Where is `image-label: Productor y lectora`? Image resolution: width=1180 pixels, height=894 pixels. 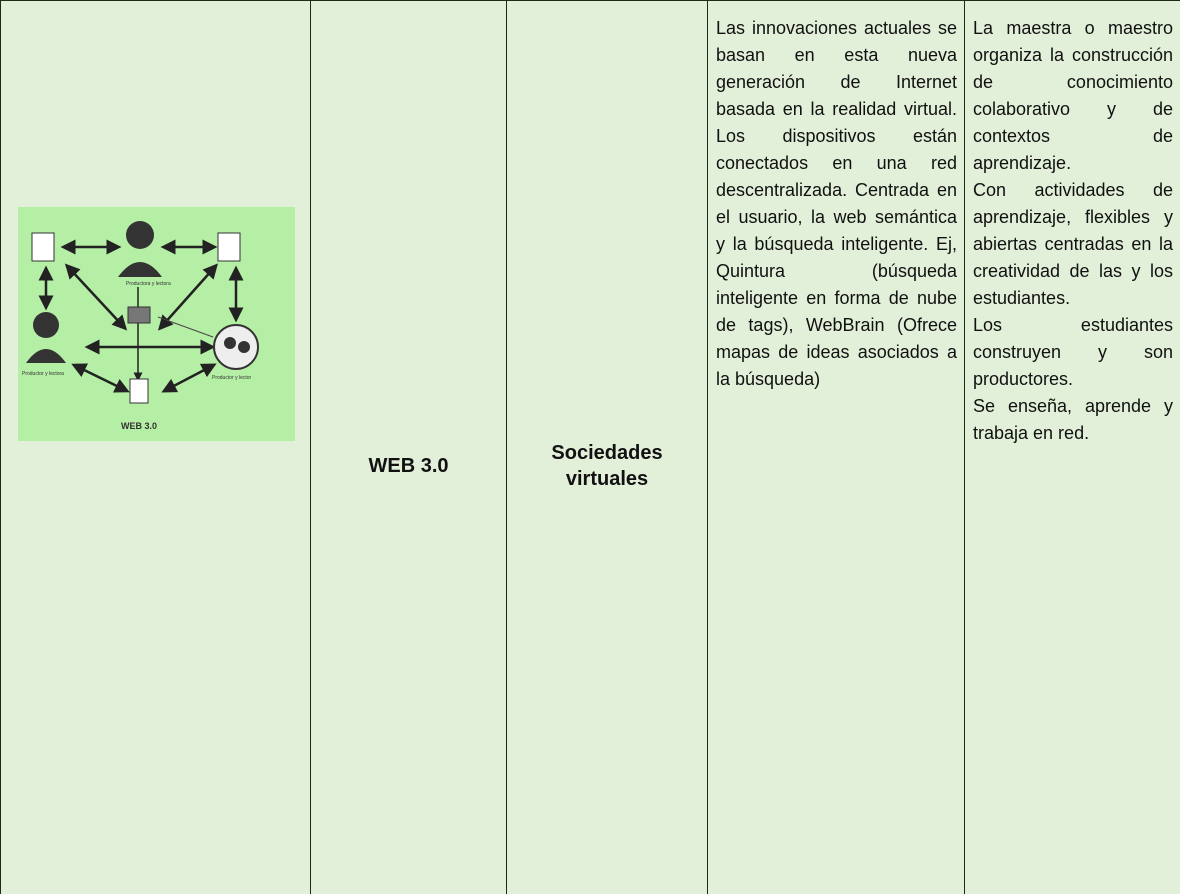
image-label: Productor y lectora is located at coordinates (43, 374).